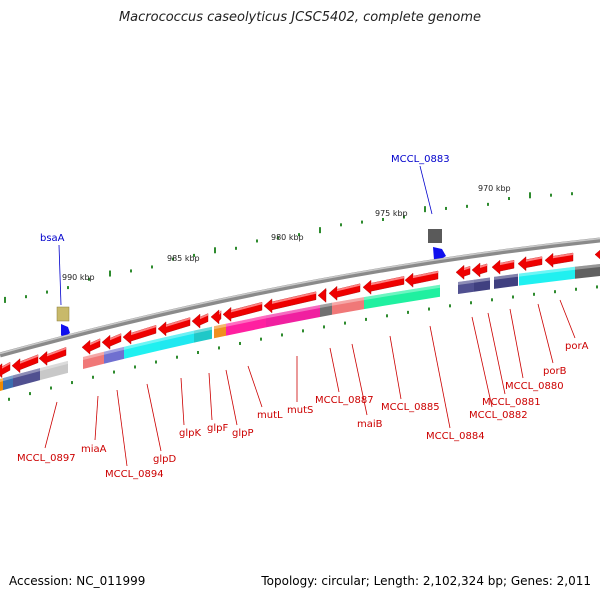  What do you see at coordinates (52, 238) in the screenshot?
I see `gene-label-bsaA: bsaA` at bounding box center [52, 238].